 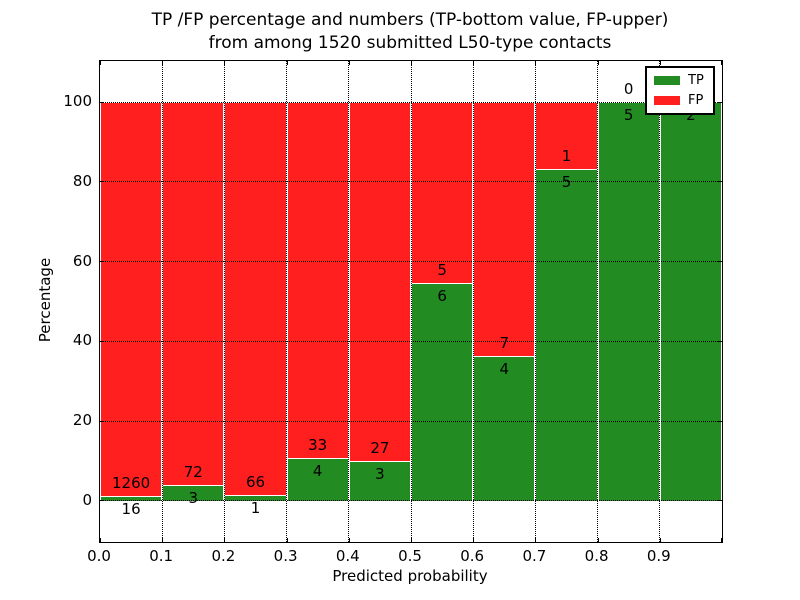 What do you see at coordinates (566, 155) in the screenshot?
I see `bar-count-label-fp: 1` at bounding box center [566, 155].